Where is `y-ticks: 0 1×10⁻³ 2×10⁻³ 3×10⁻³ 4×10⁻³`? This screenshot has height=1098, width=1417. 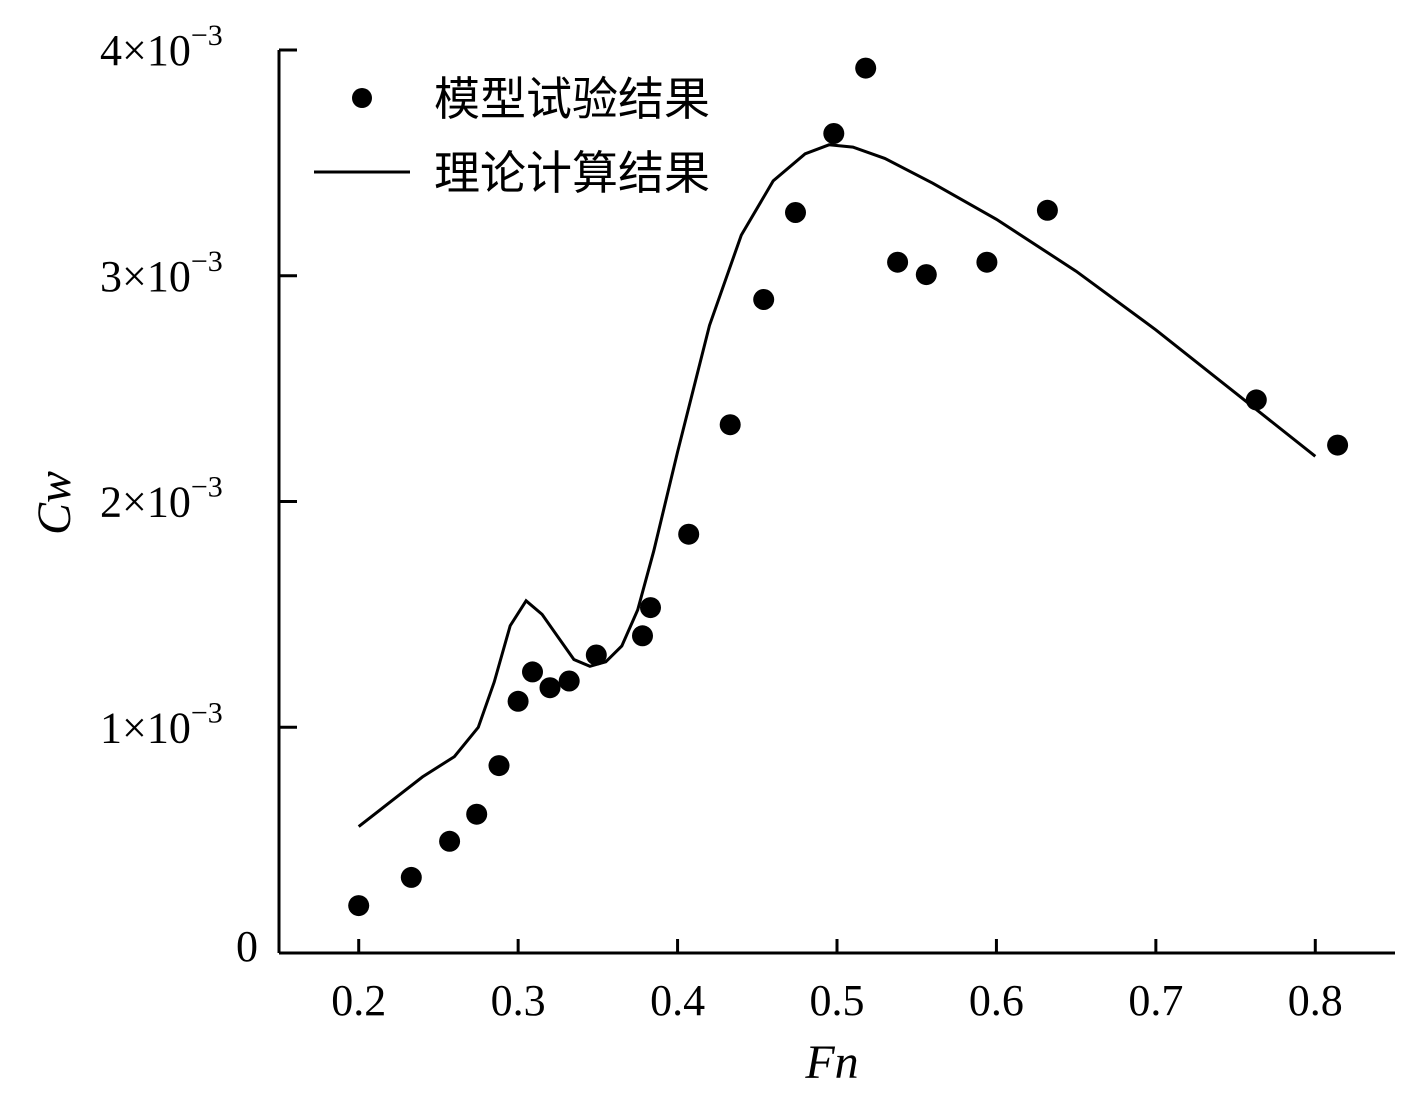
y-ticks: 0 1×10⁻³ 2×10⁻³ 3×10⁻³ 4×10⁻³ is located at coordinates (198, 495).